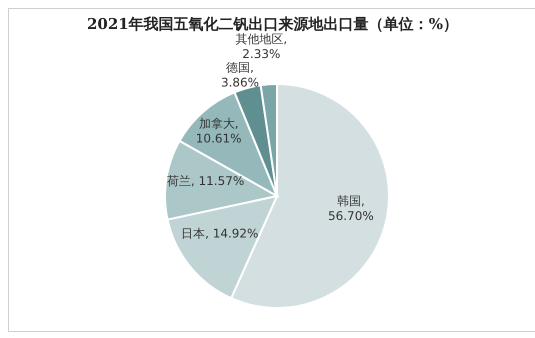 The image size is (535, 338). What do you see at coordinates (272, 24) in the screenshot?
I see `chart-title: 2021年我国五氧化二钒出口来源地出口量（单位：%）` at bounding box center [272, 24].